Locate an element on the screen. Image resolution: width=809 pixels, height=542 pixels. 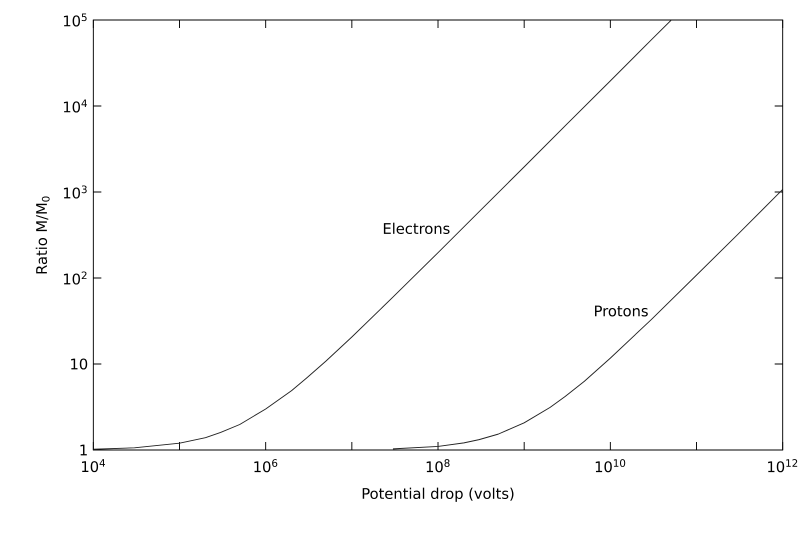
x-tick-label: 10$^{6}$ is located at coordinates (266, 465).